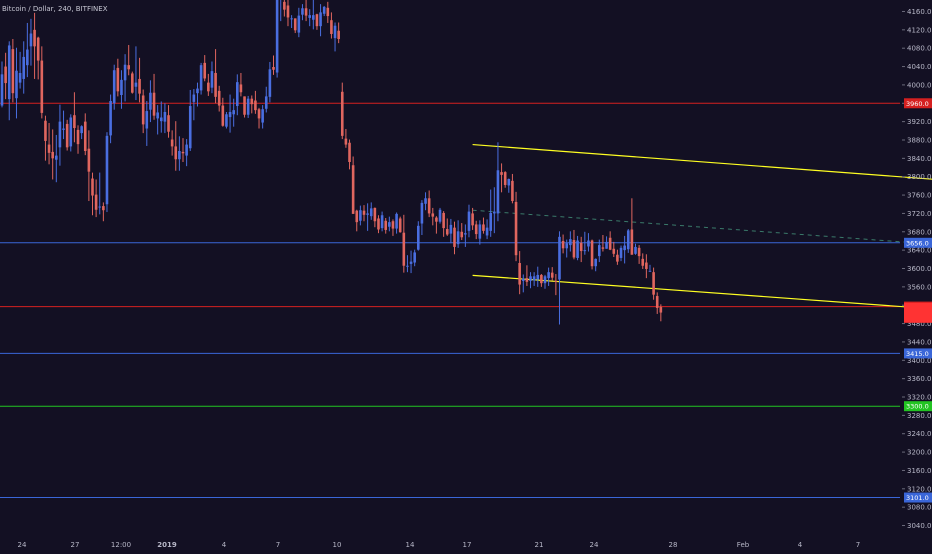 The width and height of the screenshot is (932, 554). I want to click on level-tag-label: 3656.0, so click(917, 243).